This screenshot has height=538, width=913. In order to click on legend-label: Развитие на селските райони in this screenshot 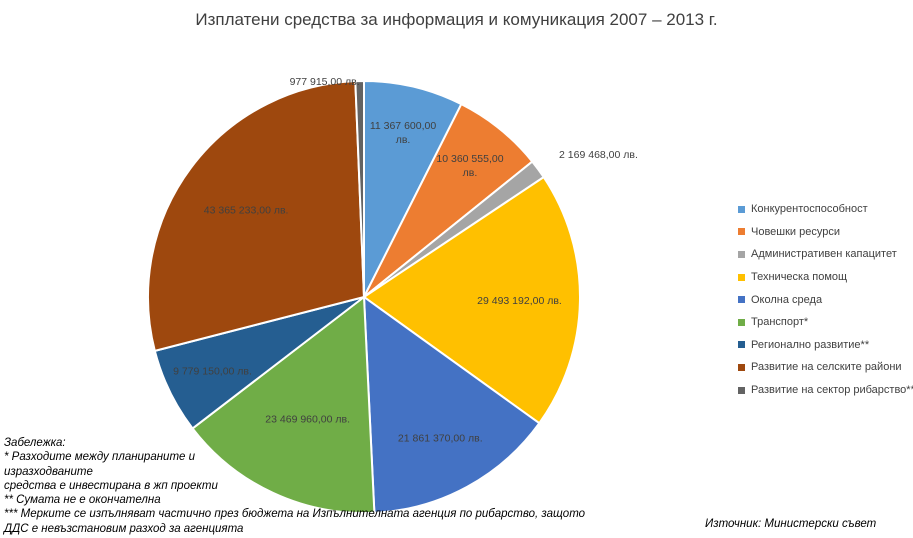, I will do `click(826, 367)`.